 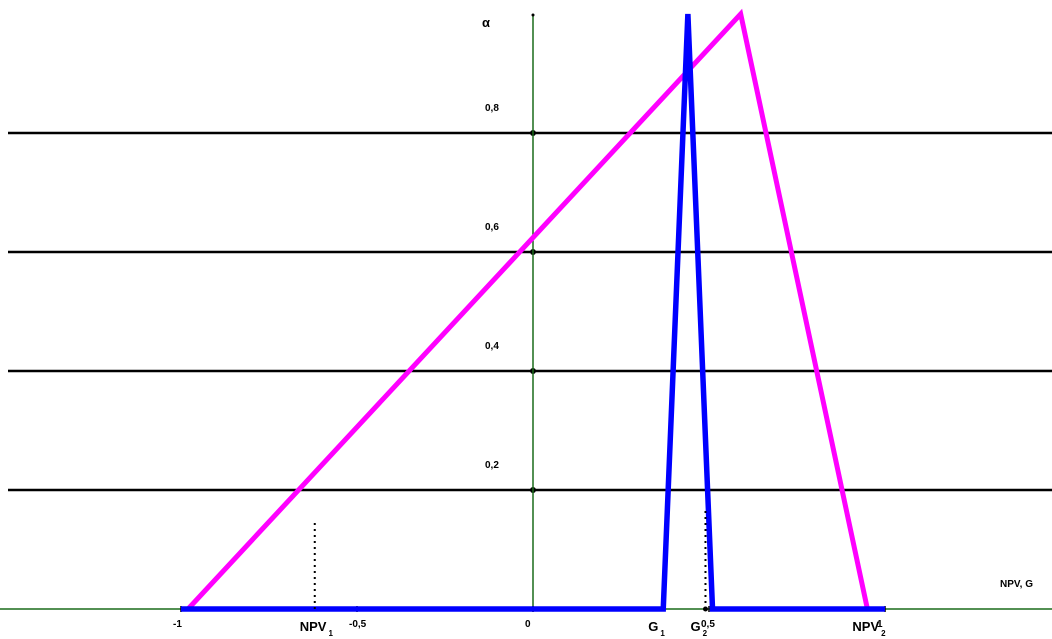 I want to click on x-tick-label-1: -0,5, so click(x=358, y=624).